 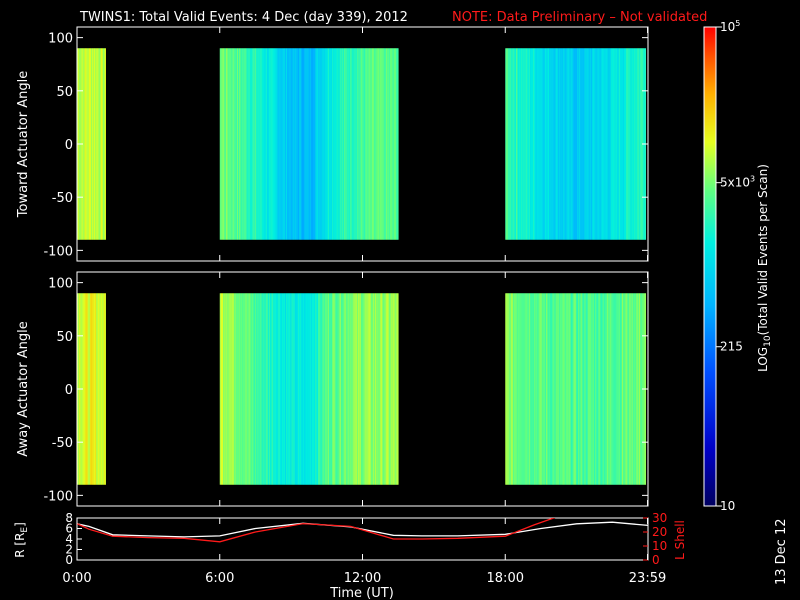 What do you see at coordinates (69, 539) in the screenshot?
I see `y-tick-label: 4` at bounding box center [69, 539].